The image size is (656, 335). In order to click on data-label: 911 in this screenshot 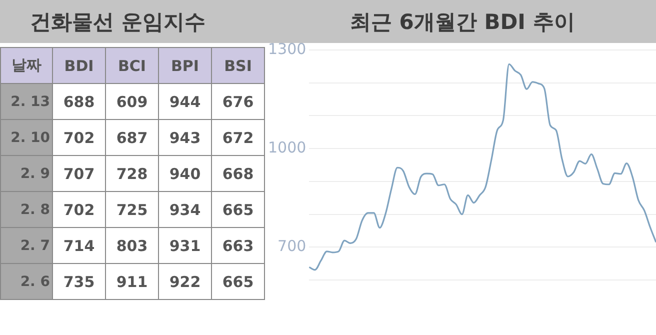, I will do `click(132, 282)`.